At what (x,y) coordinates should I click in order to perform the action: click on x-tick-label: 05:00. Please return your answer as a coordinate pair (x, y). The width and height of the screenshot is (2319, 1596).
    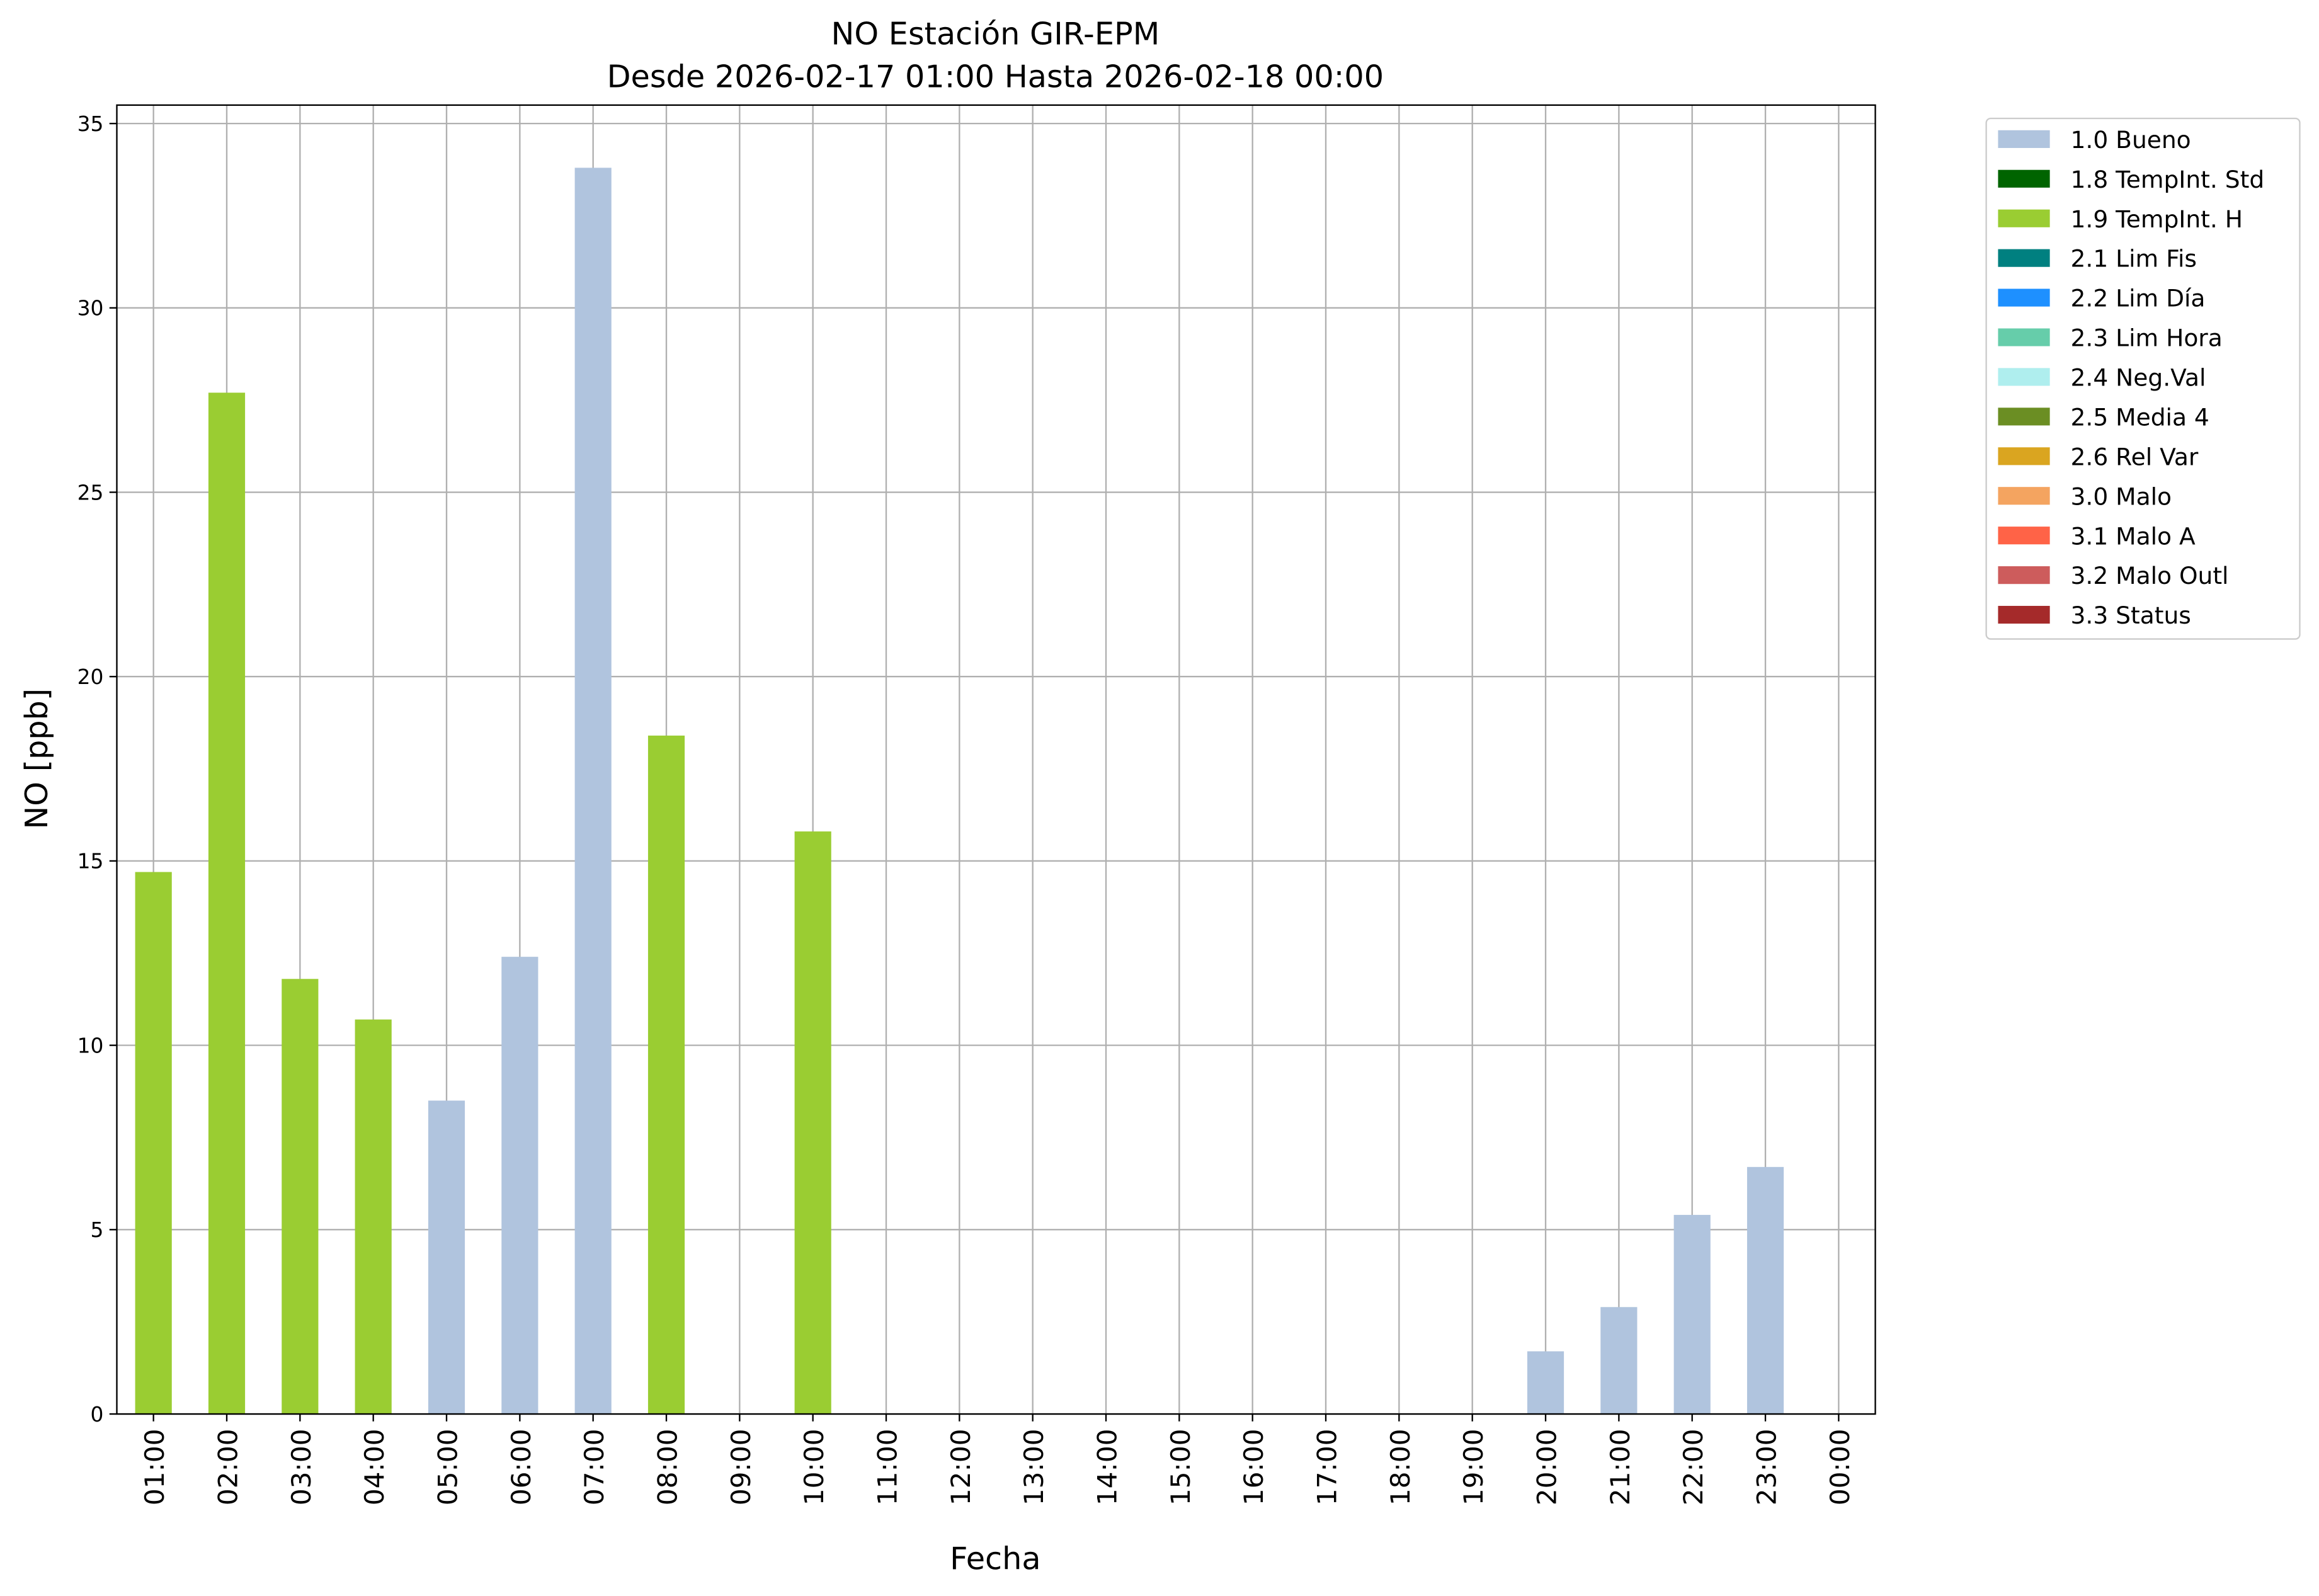
    Looking at the image, I should click on (447, 1467).